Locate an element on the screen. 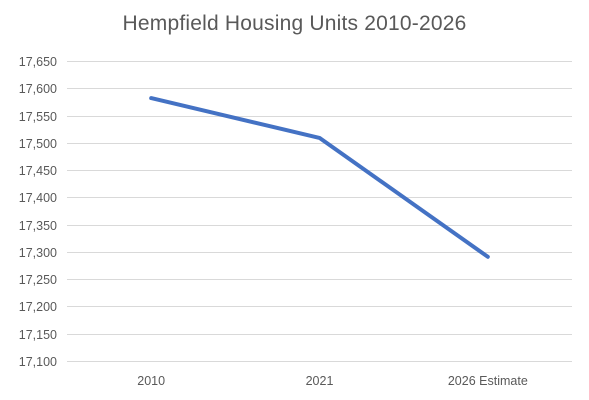  y-tick-label: 17,350 is located at coordinates (38, 226).